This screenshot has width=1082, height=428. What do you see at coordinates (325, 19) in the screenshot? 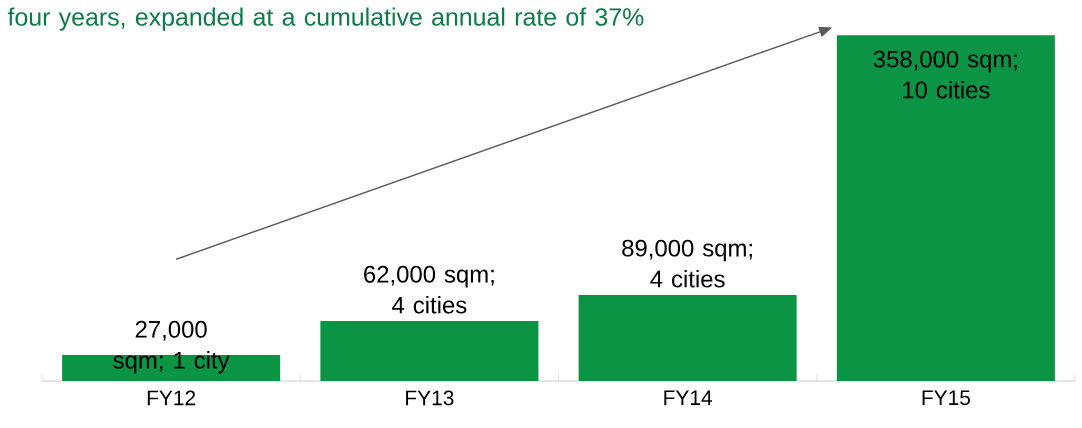
I see `text: four years, expanded at a cumulative annual rate of 37%` at bounding box center [325, 19].